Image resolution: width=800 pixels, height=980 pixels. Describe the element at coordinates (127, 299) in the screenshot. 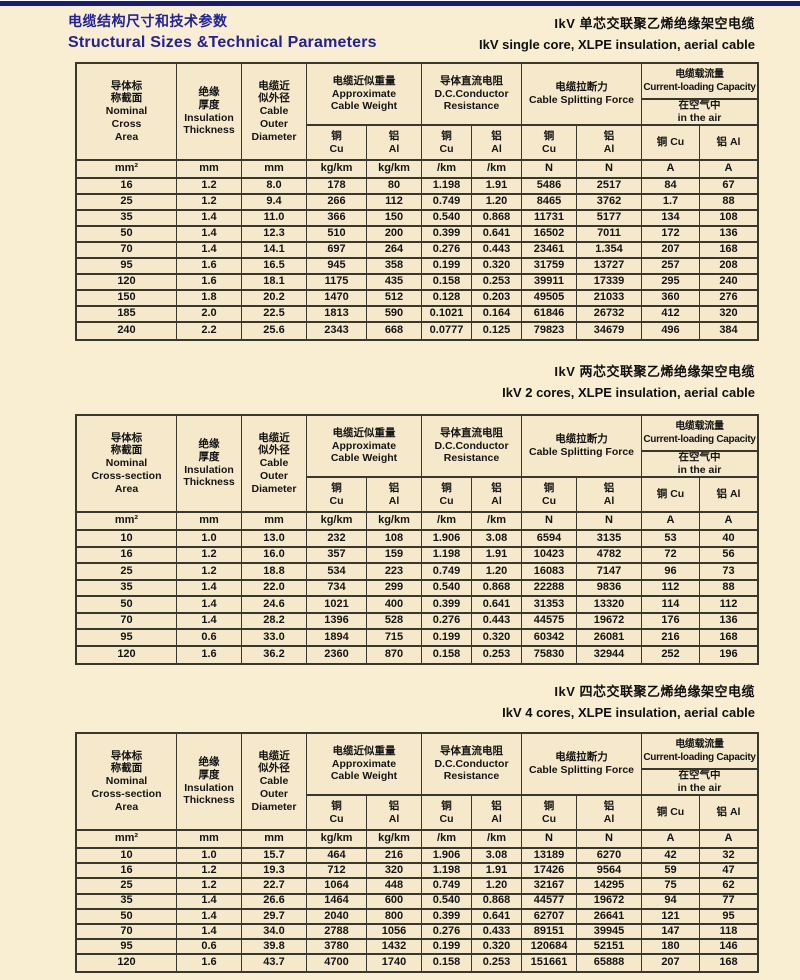

I see `data-cell: 150` at that location.